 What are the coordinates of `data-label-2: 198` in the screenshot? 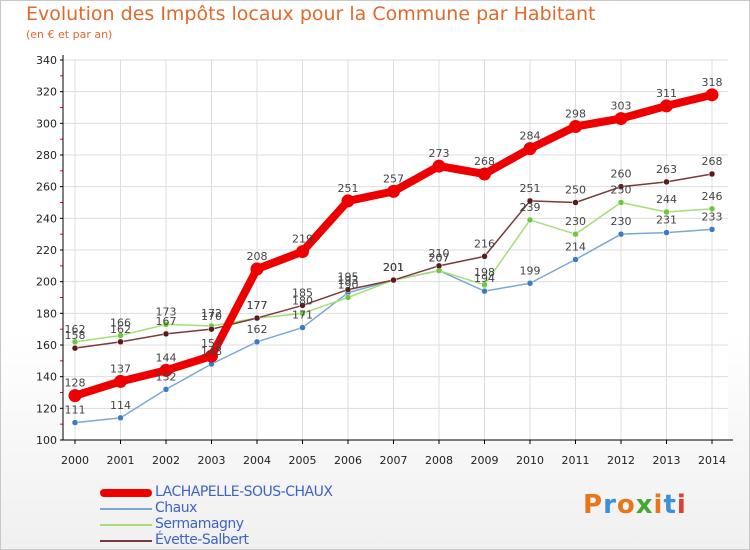 It's located at (484, 272).